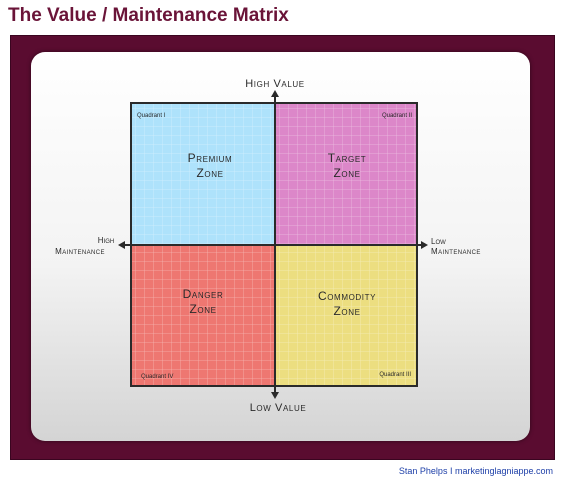  What do you see at coordinates (475, 471) in the screenshot?
I see `credit-text: Stan Phelps I marketinglagniappe.com` at bounding box center [475, 471].